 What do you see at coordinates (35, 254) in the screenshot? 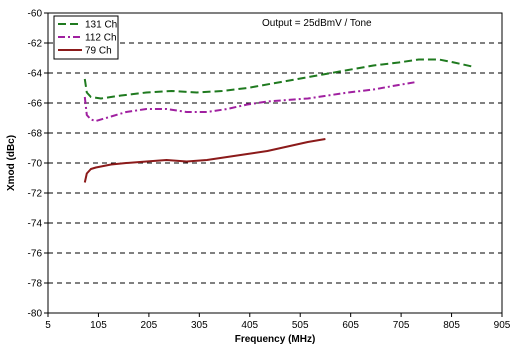
I see `y-tick-label: -76` at bounding box center [35, 254].